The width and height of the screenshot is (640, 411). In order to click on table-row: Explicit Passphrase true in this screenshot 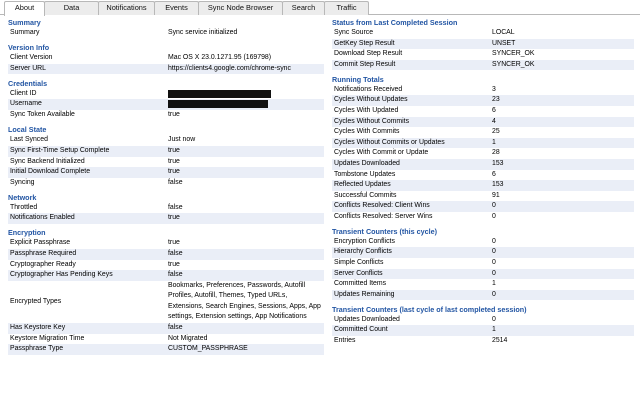, I will do `click(166, 243)`.